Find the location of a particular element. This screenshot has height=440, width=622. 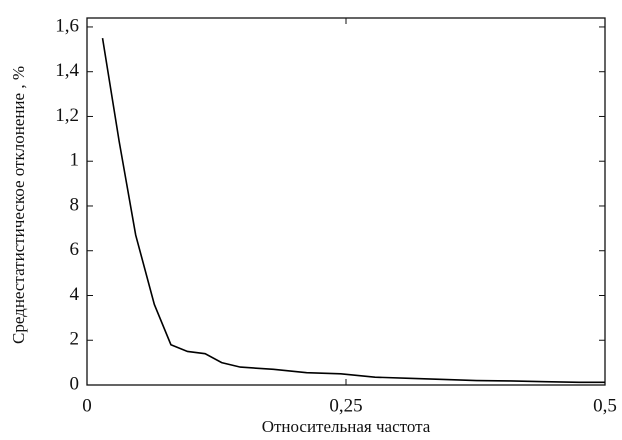

y-tick-label: 1,4 is located at coordinates (67, 70).